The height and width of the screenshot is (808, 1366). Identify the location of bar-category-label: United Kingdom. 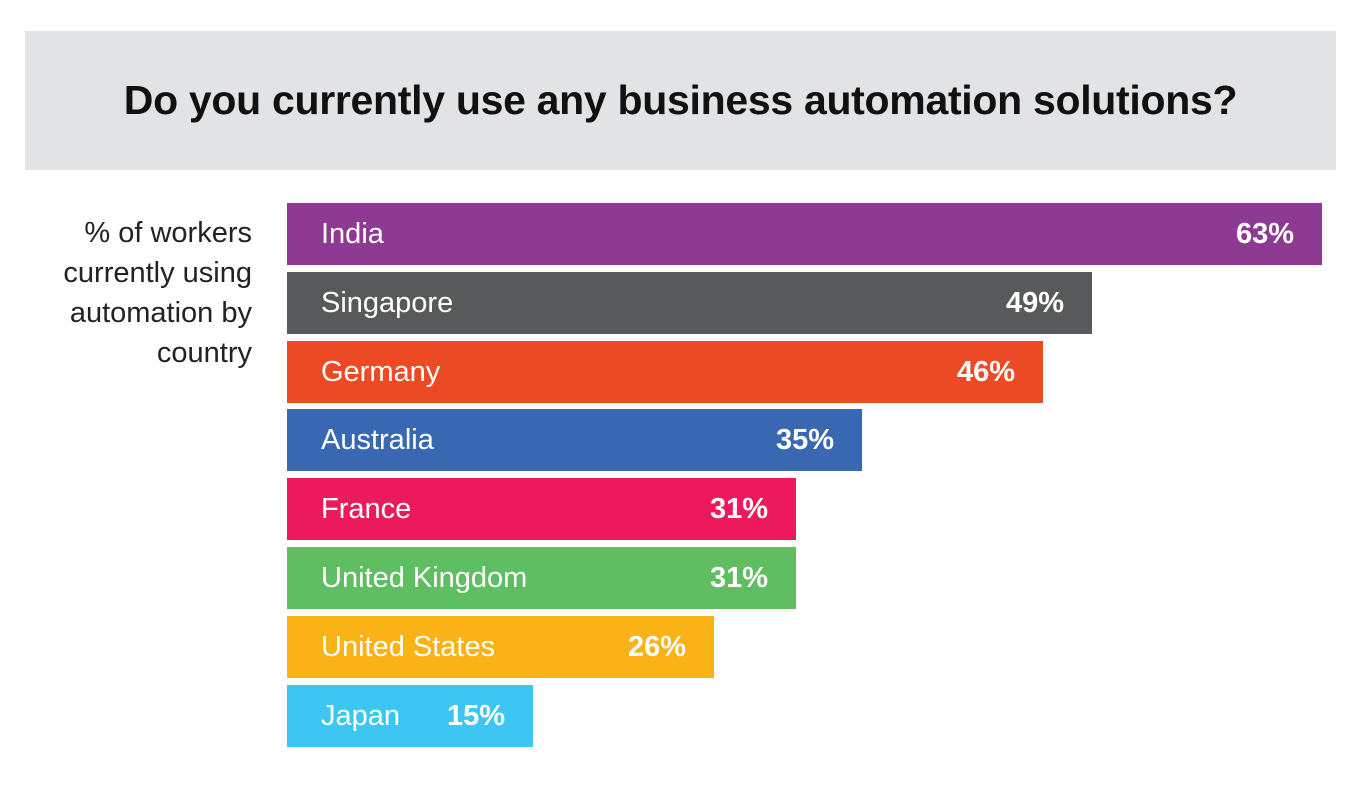
(424, 578).